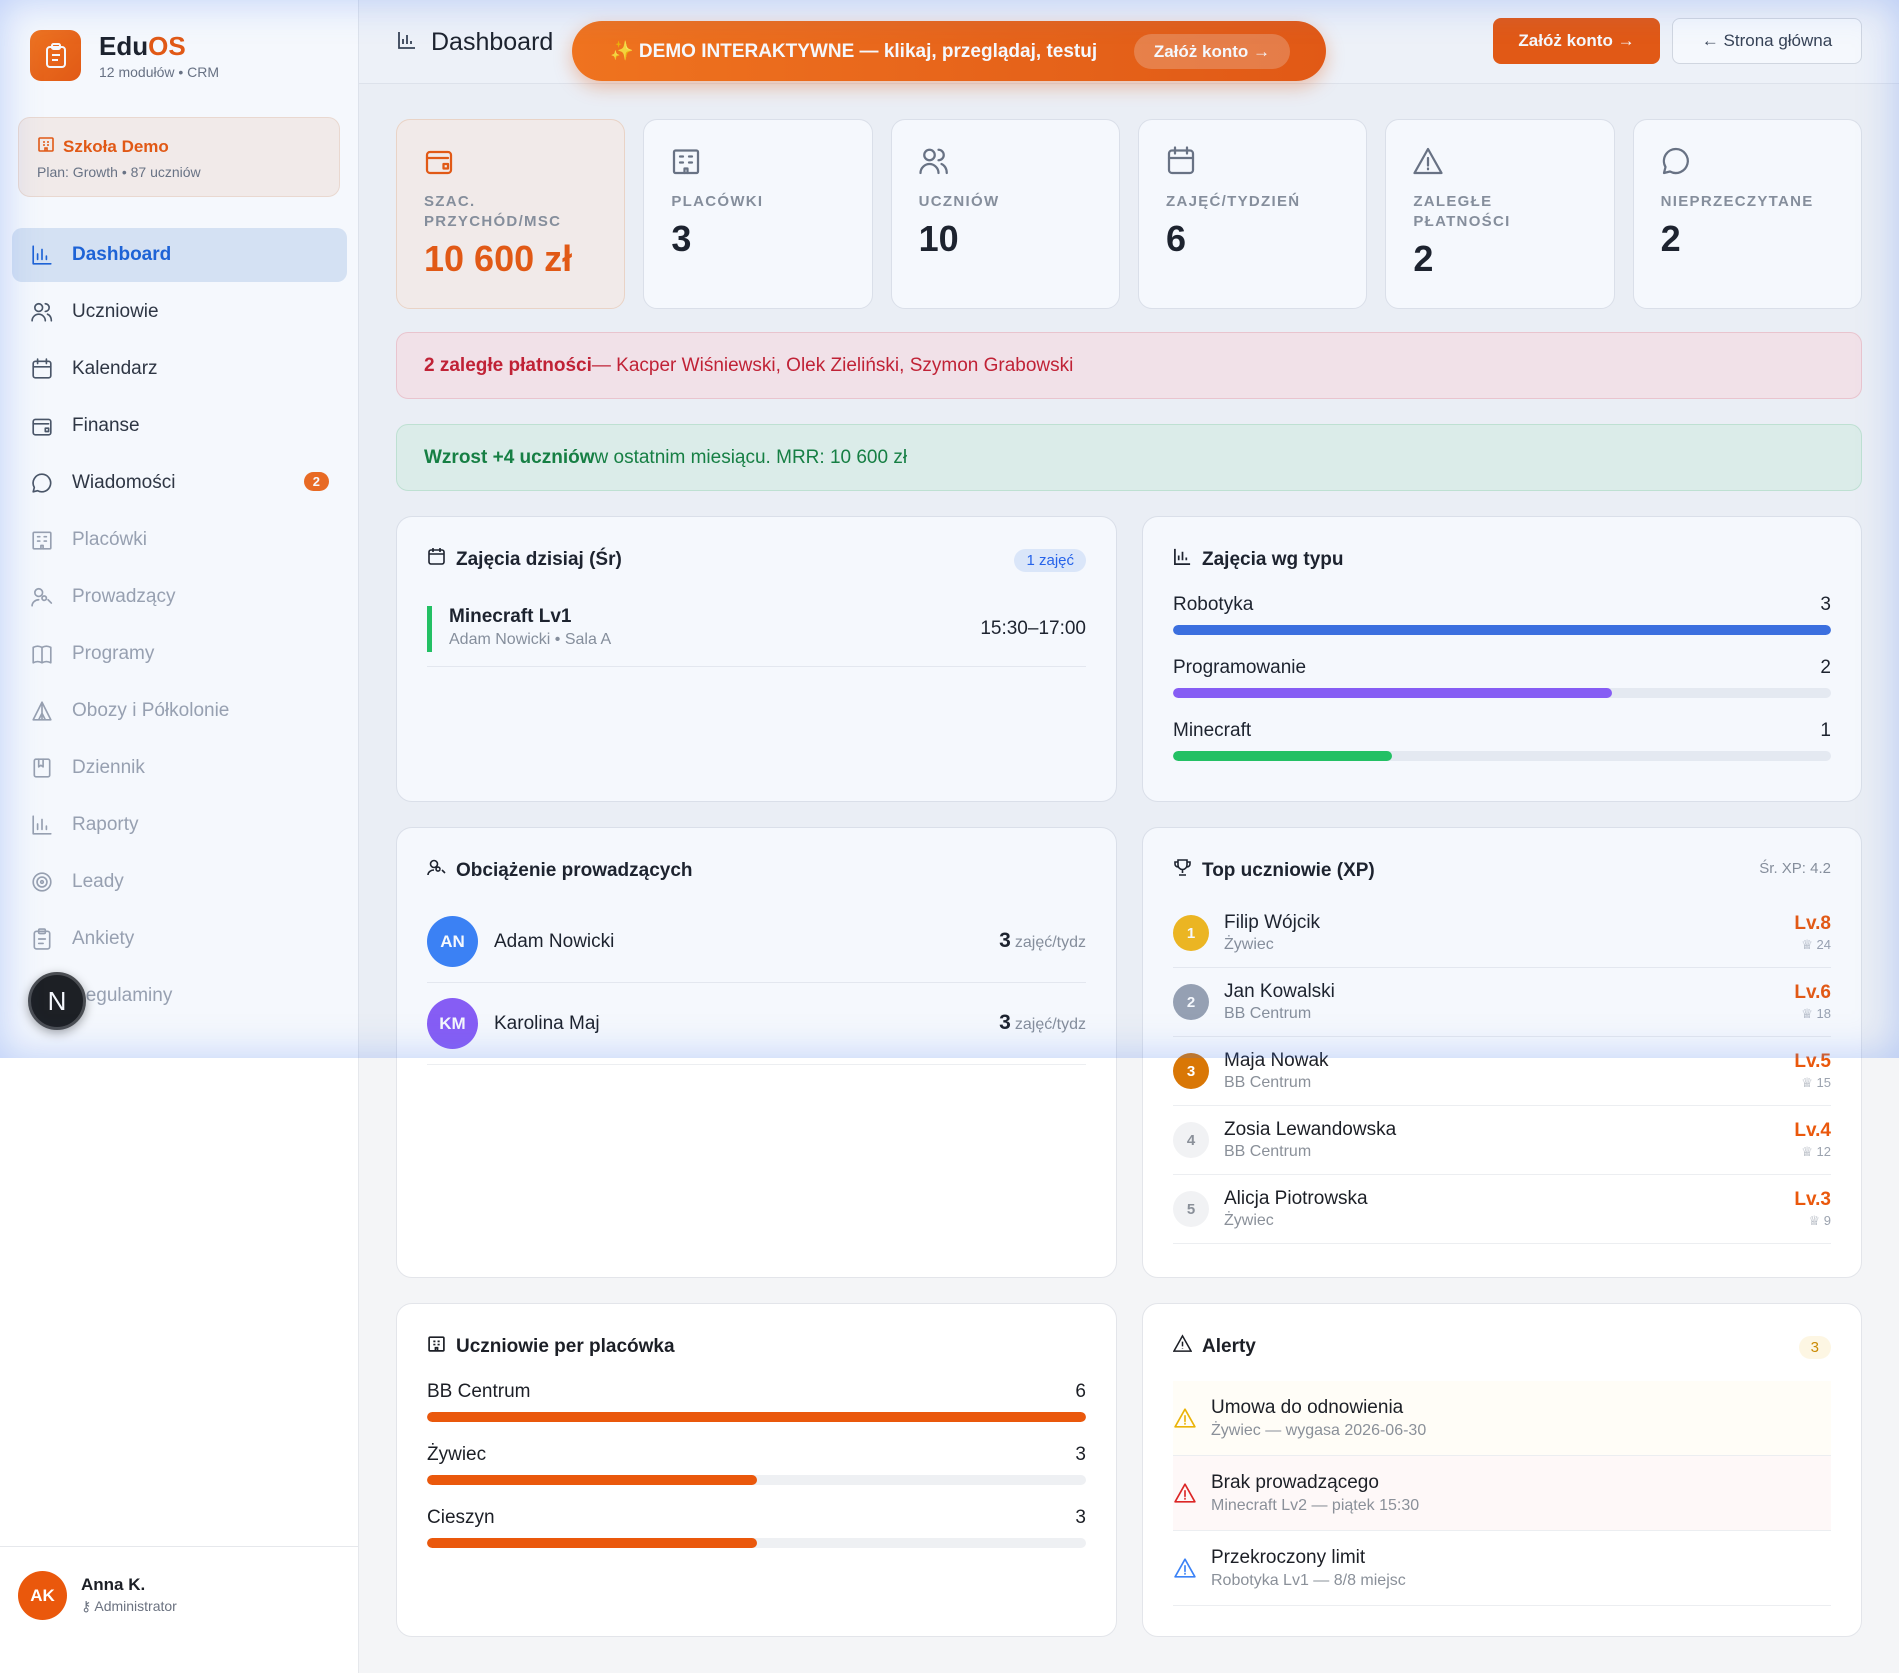 The image size is (1899, 1673). Describe the element at coordinates (1080, 1454) in the screenshot. I see `bar-value: 3` at that location.